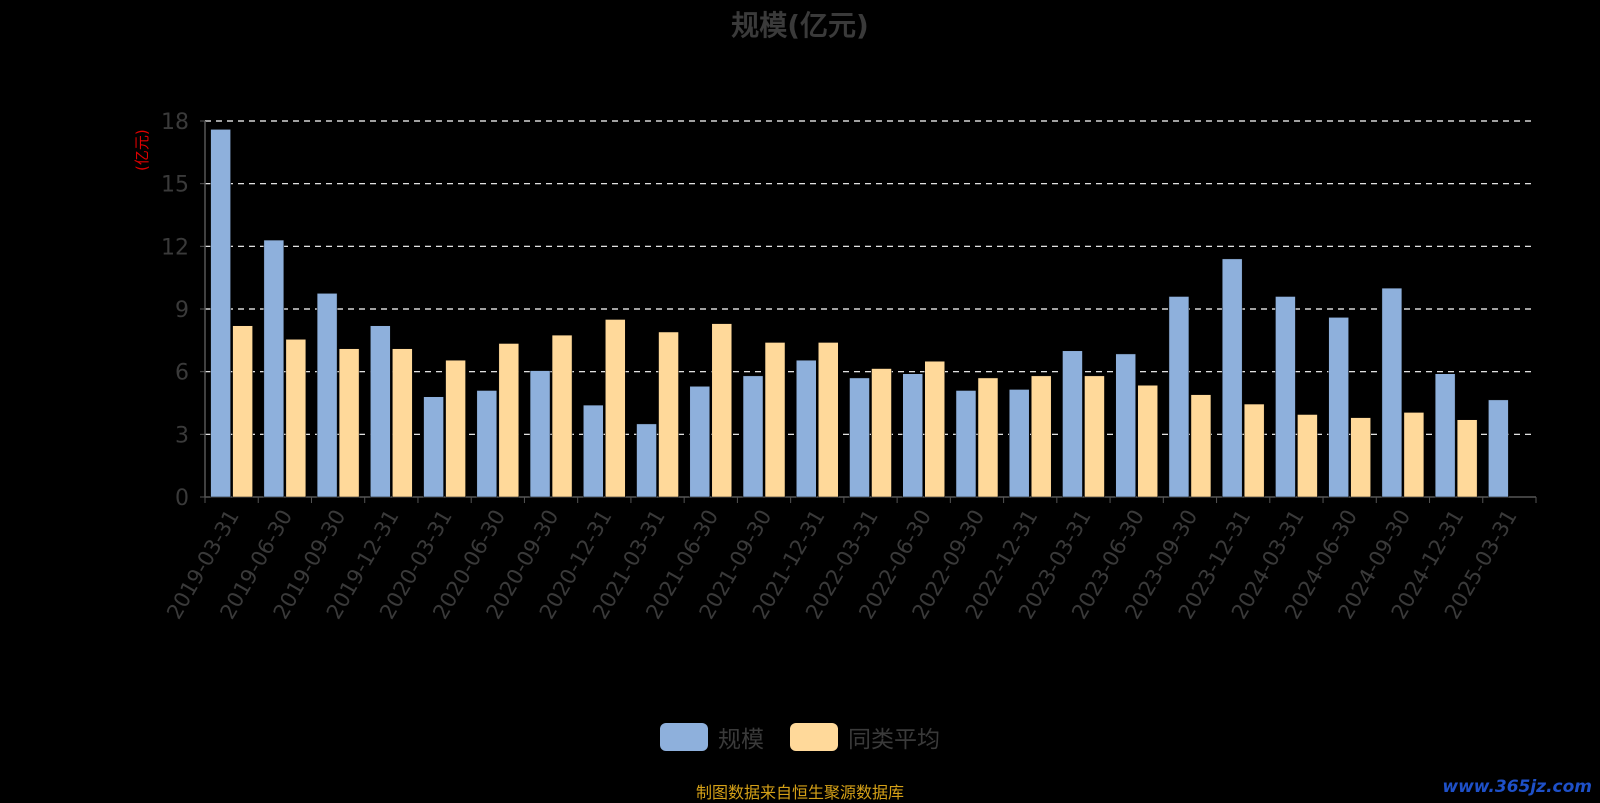 Image resolution: width=1600 pixels, height=803 pixels. What do you see at coordinates (175, 185) in the screenshot?
I see `y-tick-label: 15` at bounding box center [175, 185].